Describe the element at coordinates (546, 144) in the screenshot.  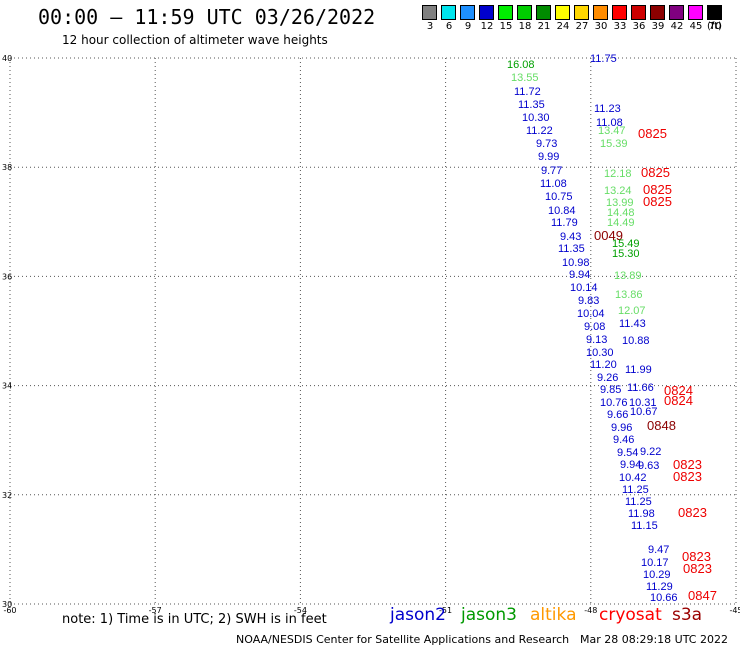
I see `wave-height-label: 9.73` at that location.